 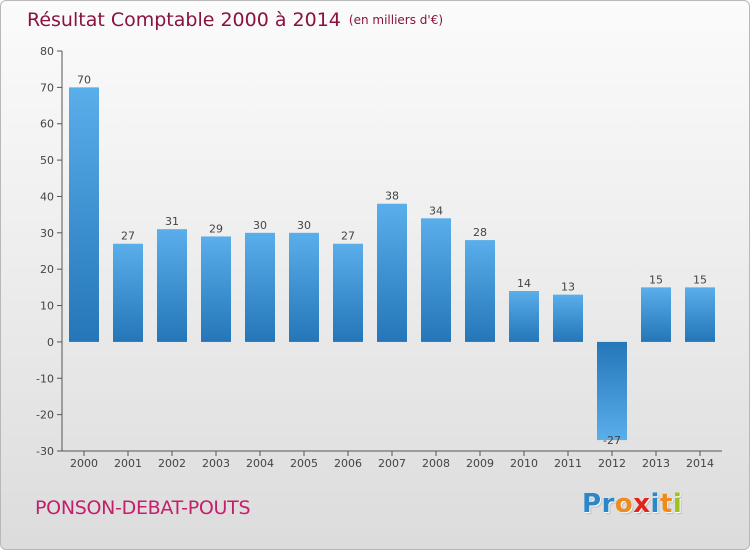 What do you see at coordinates (47, 87) in the screenshot?
I see `y-tick-label: 70` at bounding box center [47, 87].